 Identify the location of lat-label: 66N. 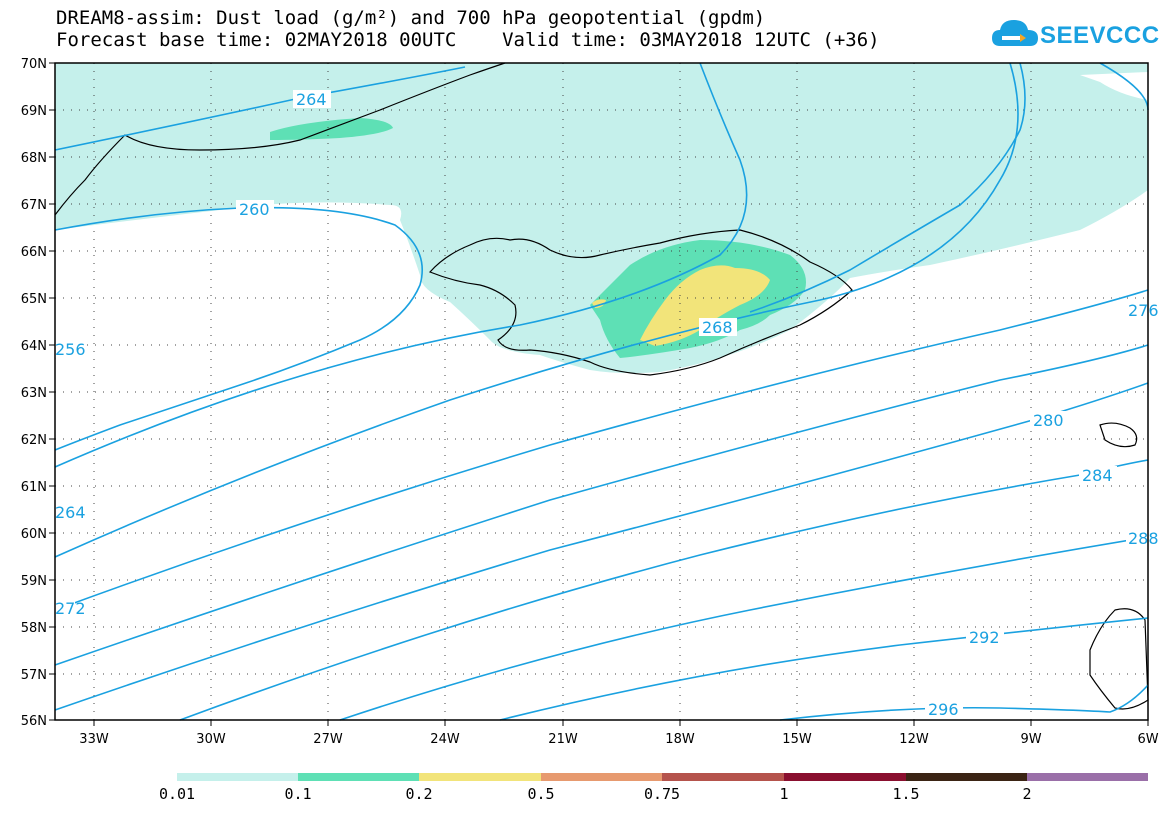
(34, 252).